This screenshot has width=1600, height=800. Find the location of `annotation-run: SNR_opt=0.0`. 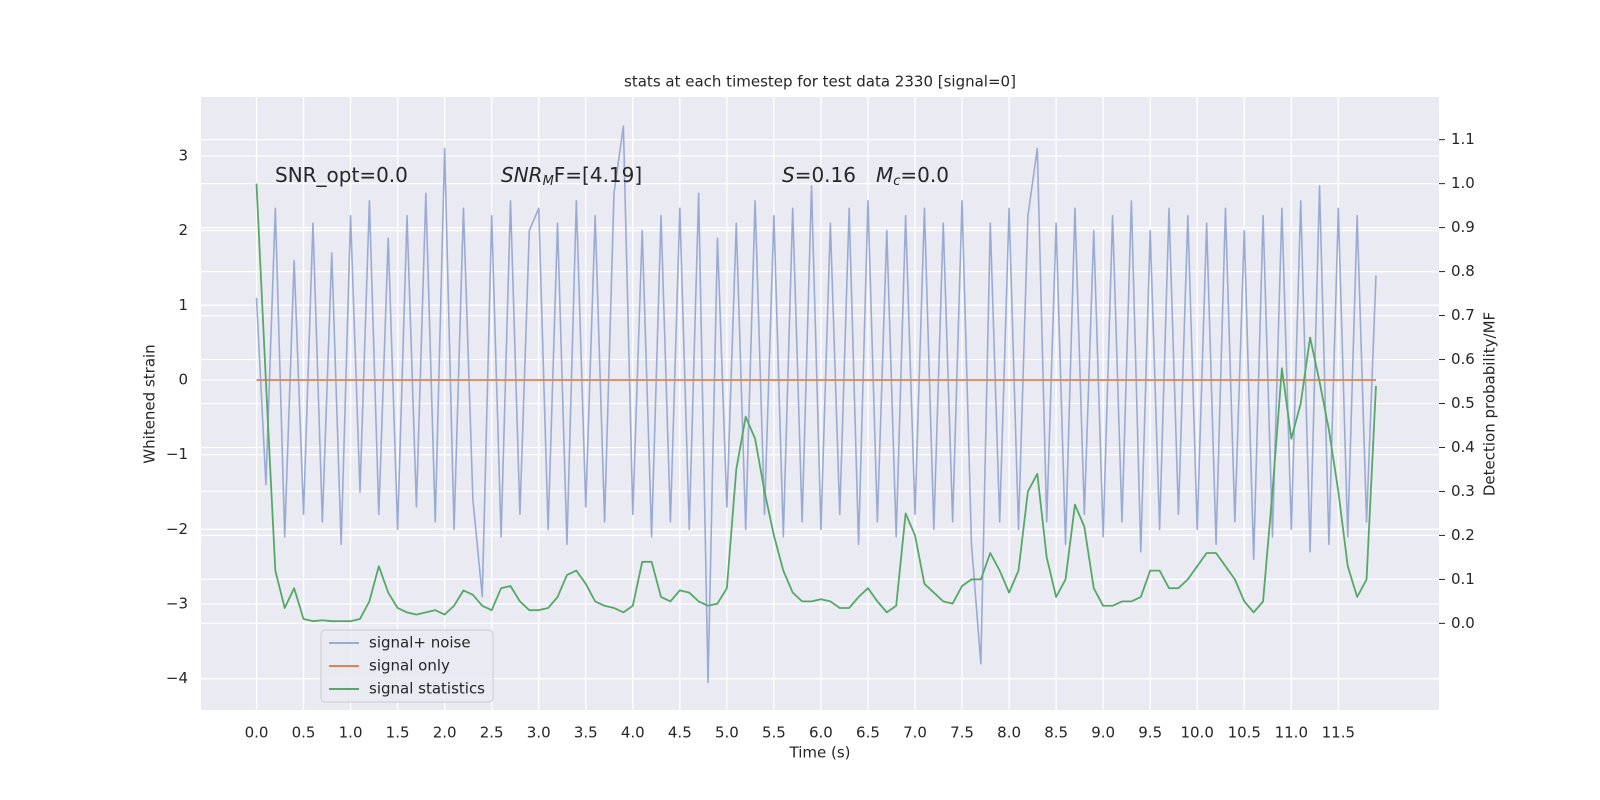

annotation-run: SNR_opt=0.0 is located at coordinates (341, 175).